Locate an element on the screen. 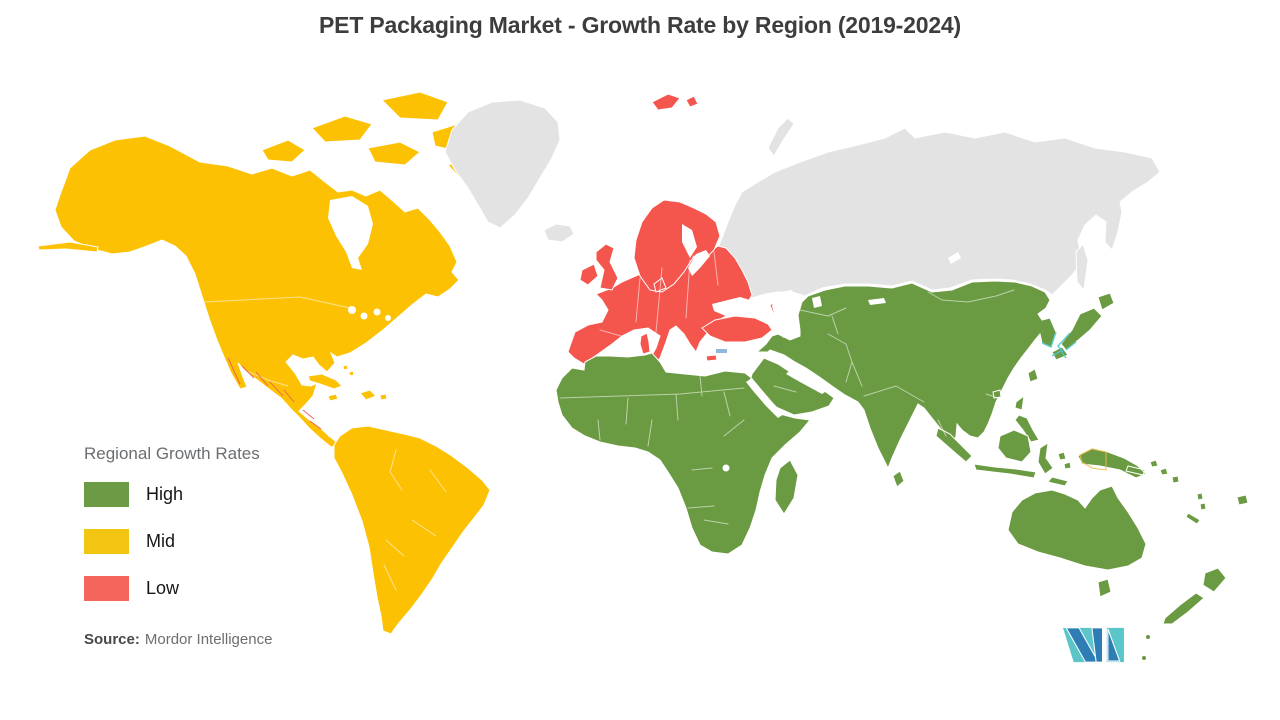 This screenshot has width=1280, height=720. legend-label-mid: Mid is located at coordinates (161, 541).